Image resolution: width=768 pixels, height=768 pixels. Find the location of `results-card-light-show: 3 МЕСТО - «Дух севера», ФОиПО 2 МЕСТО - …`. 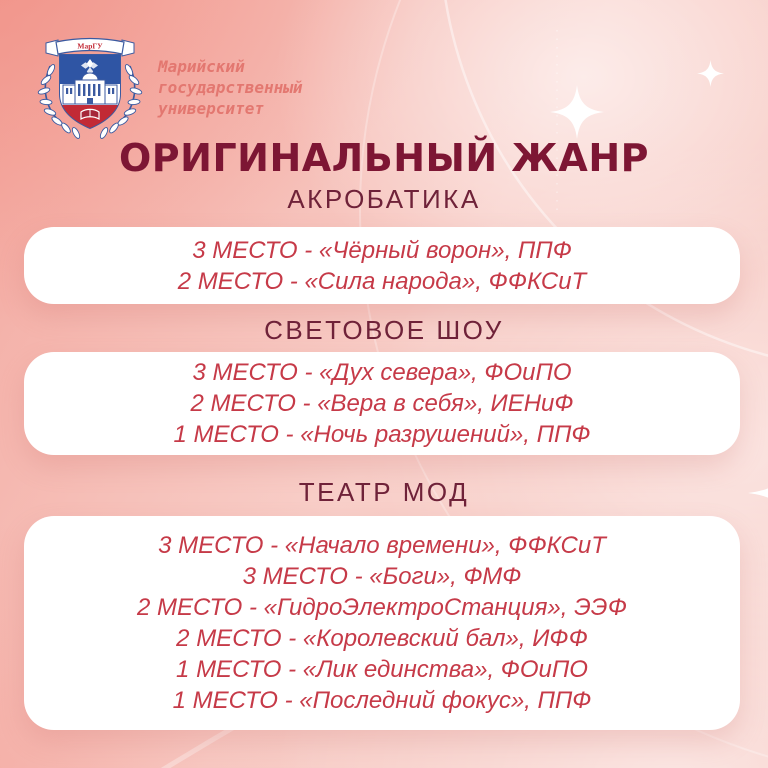

results-card-light-show: 3 МЕСТО - «Дух севера», ФОиПО 2 МЕСТО - … is located at coordinates (382, 403).